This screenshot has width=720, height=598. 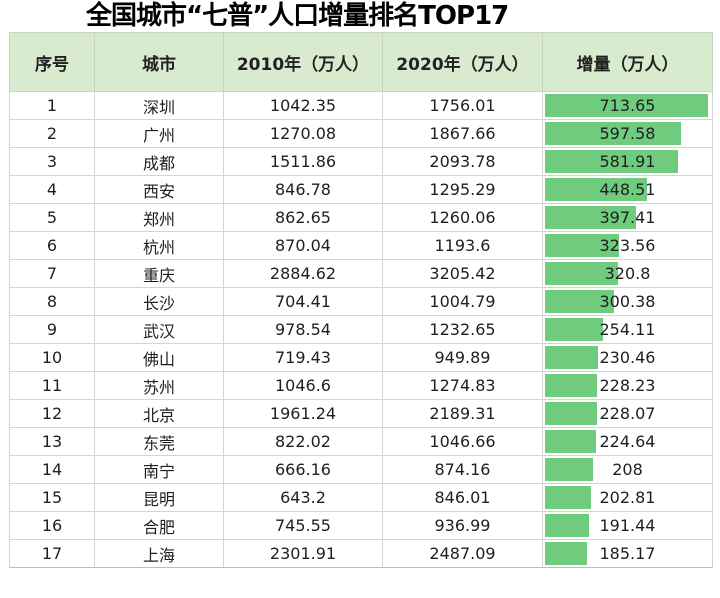 I want to click on row-pop-2020: 1193.6, so click(x=462, y=245).